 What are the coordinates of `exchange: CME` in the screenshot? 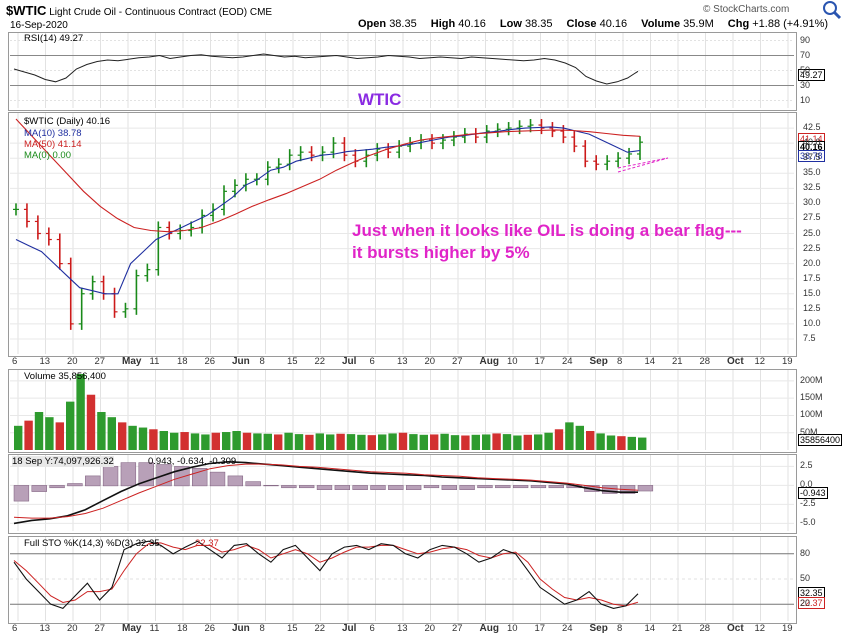 It's located at (261, 12).